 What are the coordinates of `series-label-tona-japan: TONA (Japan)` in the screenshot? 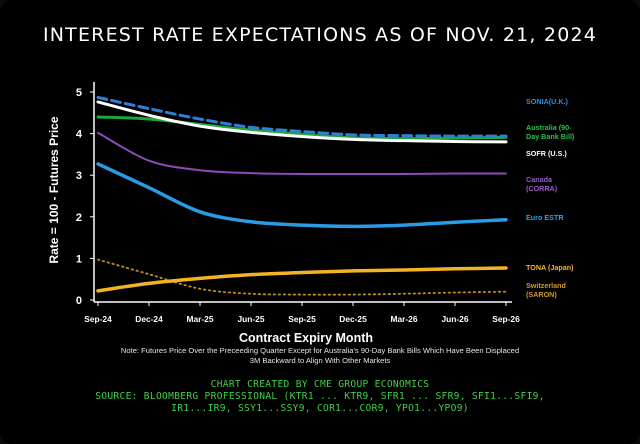 It's located at (550, 267).